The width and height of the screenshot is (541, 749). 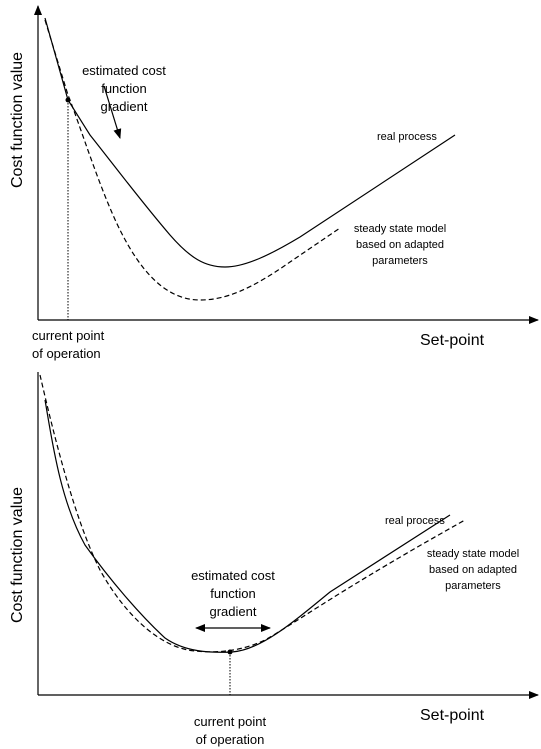 I want to click on gradient-arrow, so click(x=112, y=112).